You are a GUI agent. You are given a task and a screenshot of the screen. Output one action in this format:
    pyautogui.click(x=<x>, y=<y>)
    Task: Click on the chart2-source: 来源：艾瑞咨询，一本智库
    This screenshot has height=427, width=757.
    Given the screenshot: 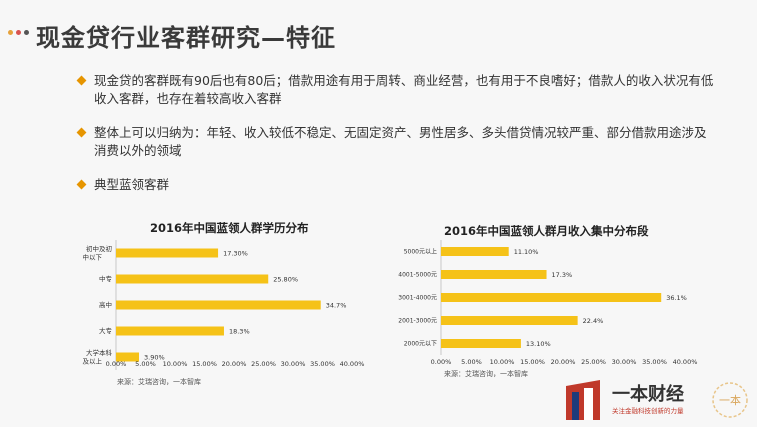 What is the action you would take?
    pyautogui.click(x=486, y=374)
    